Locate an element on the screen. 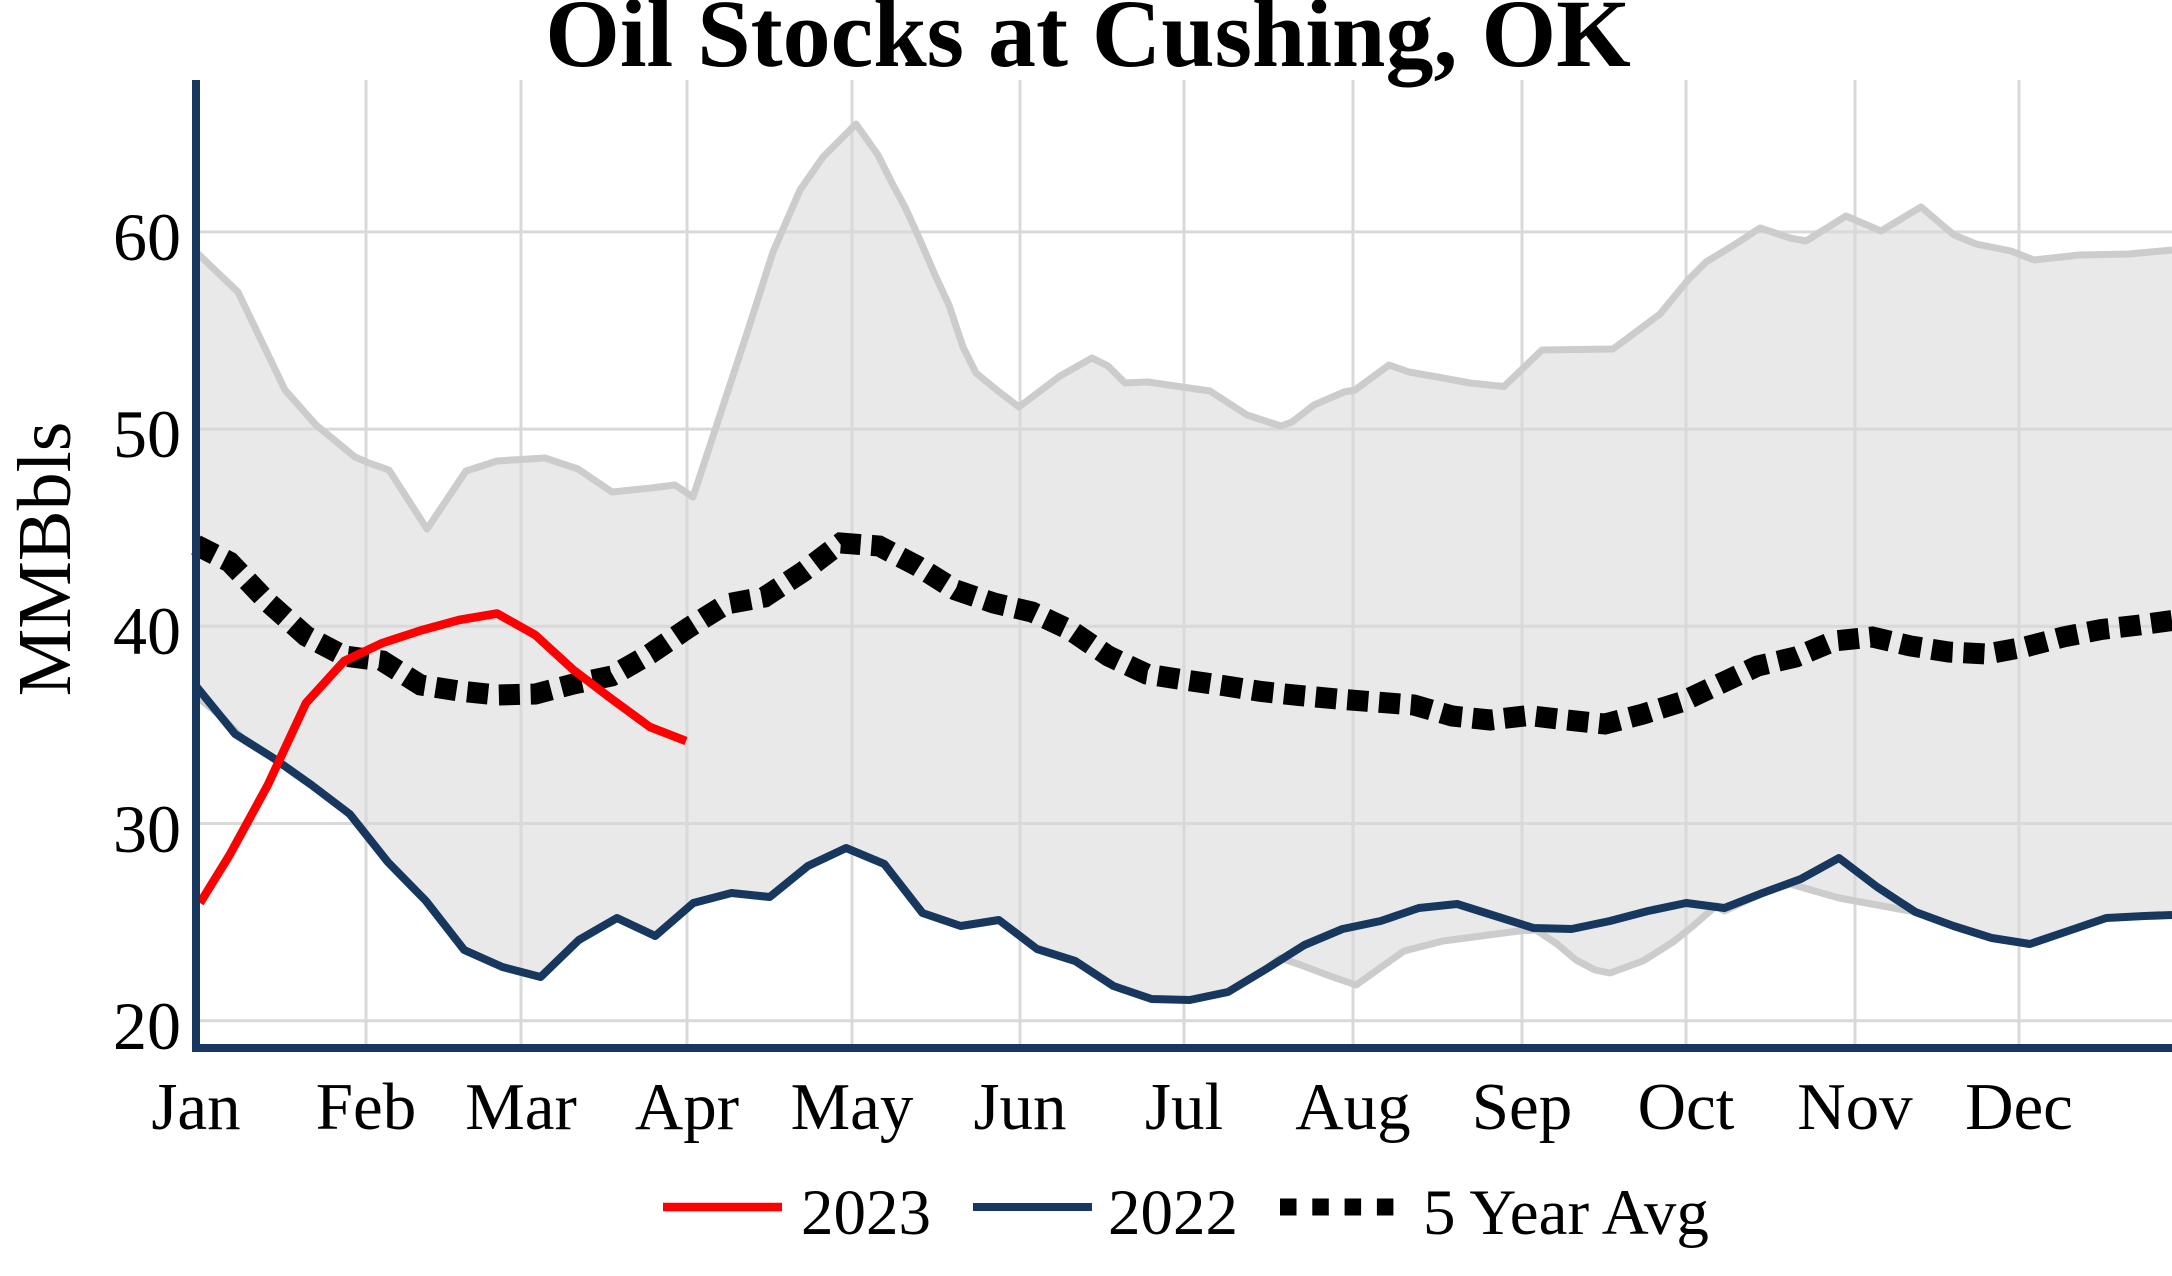 This screenshot has width=2172, height=1276. svg-text: Dec is located at coordinates (2019, 1107).